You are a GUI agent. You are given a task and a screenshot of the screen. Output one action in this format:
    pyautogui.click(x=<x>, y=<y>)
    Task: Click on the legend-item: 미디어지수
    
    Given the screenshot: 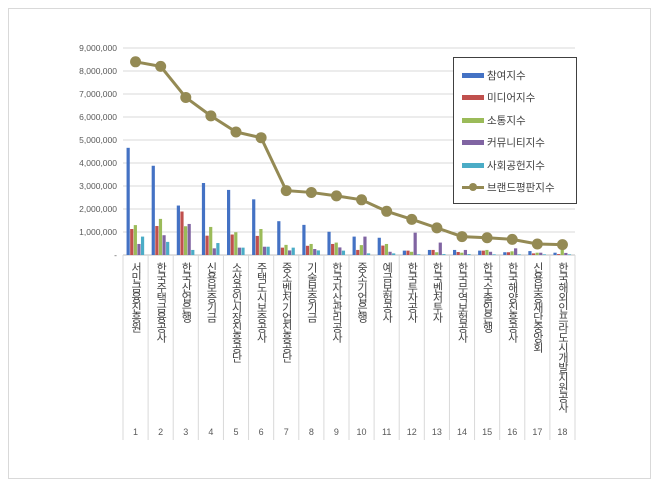 What is the action you would take?
    pyautogui.click(x=515, y=98)
    